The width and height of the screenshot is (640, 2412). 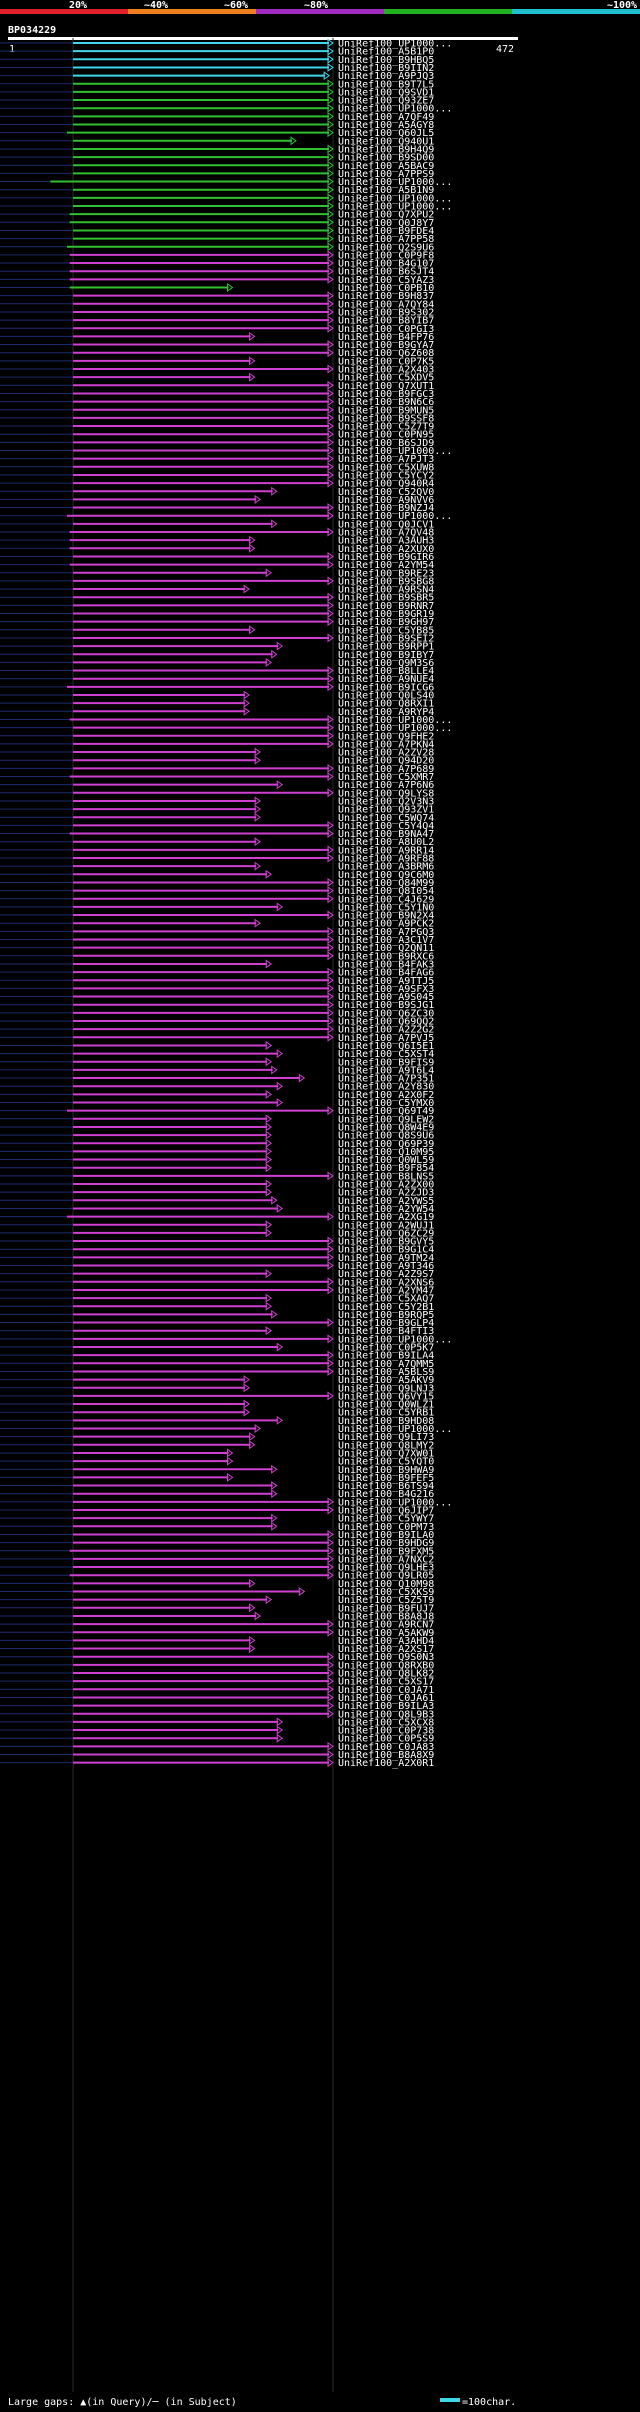 What do you see at coordinates (386, 1242) in the screenshot?
I see `hit-label: UniRef100_B9GVY5` at bounding box center [386, 1242].